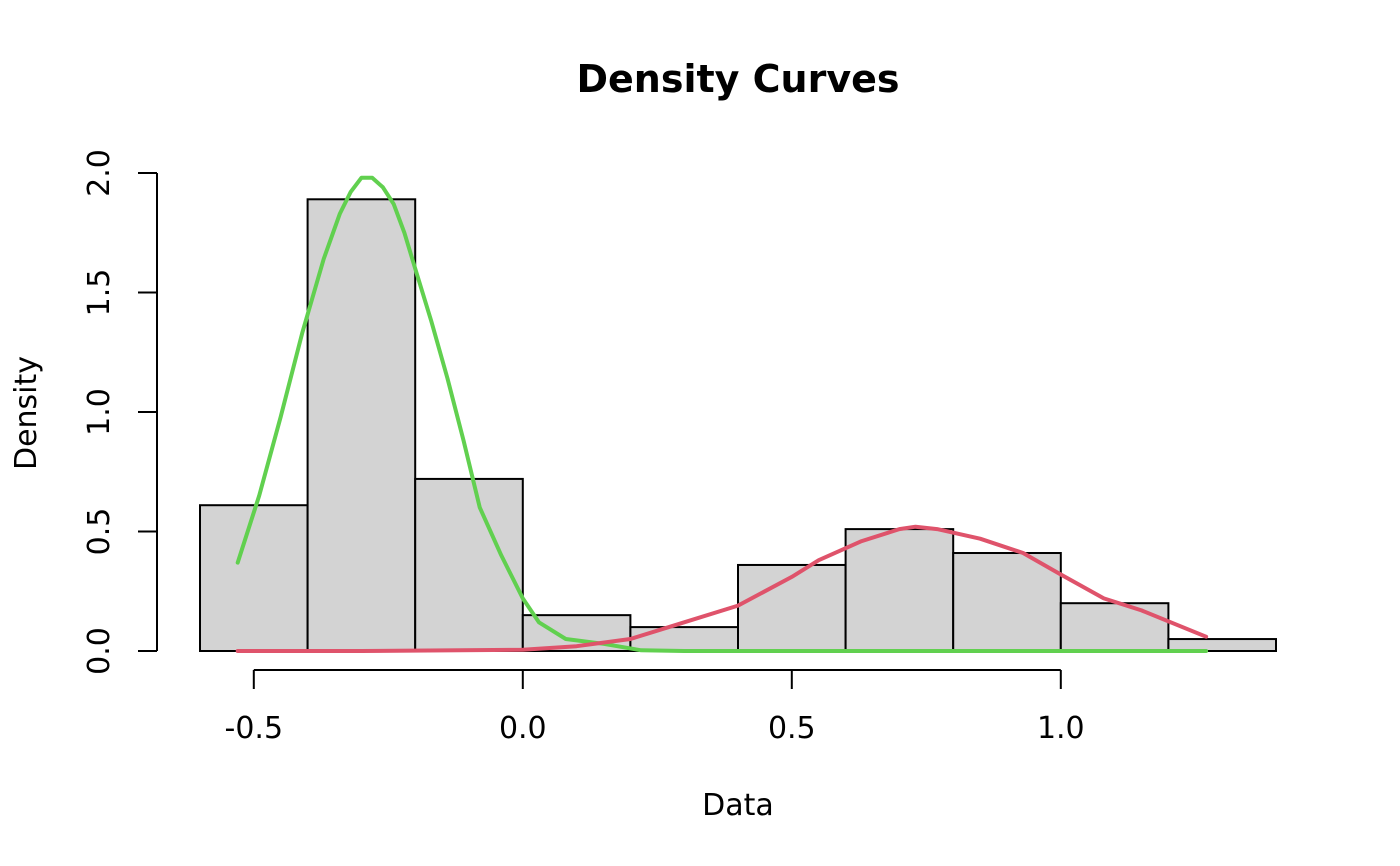 This screenshot has height=866, width=1400. What do you see at coordinates (523, 728) in the screenshot?
I see `x-tick-label: 0.0` at bounding box center [523, 728].